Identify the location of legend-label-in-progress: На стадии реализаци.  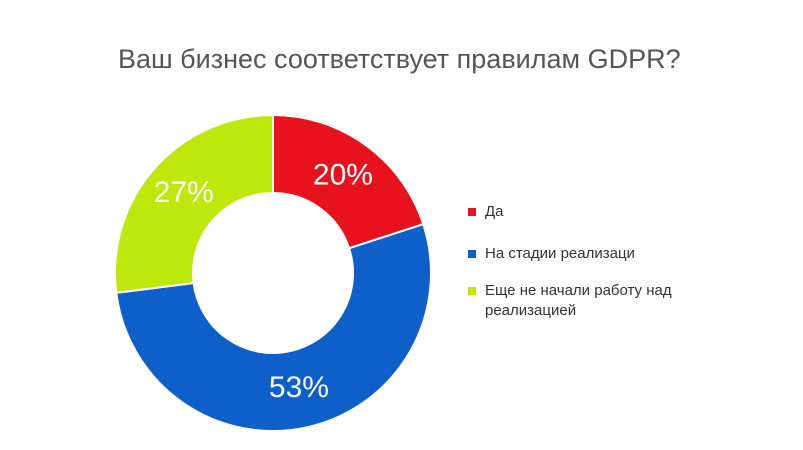
(560, 253).